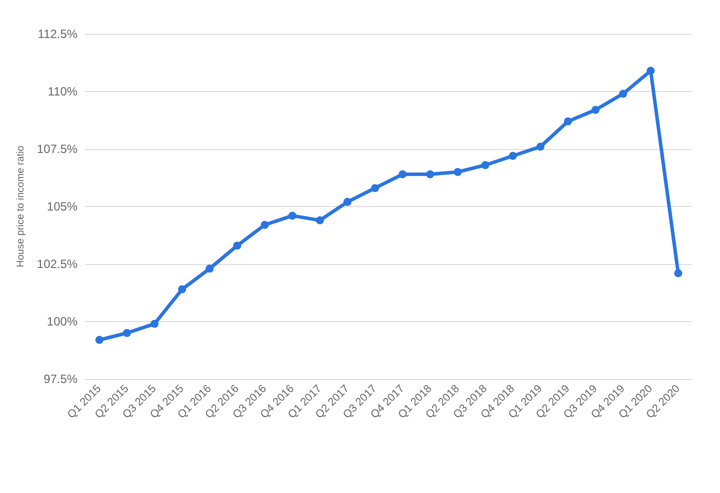  I want to click on y-tick-label: 100%, so click(62, 321).